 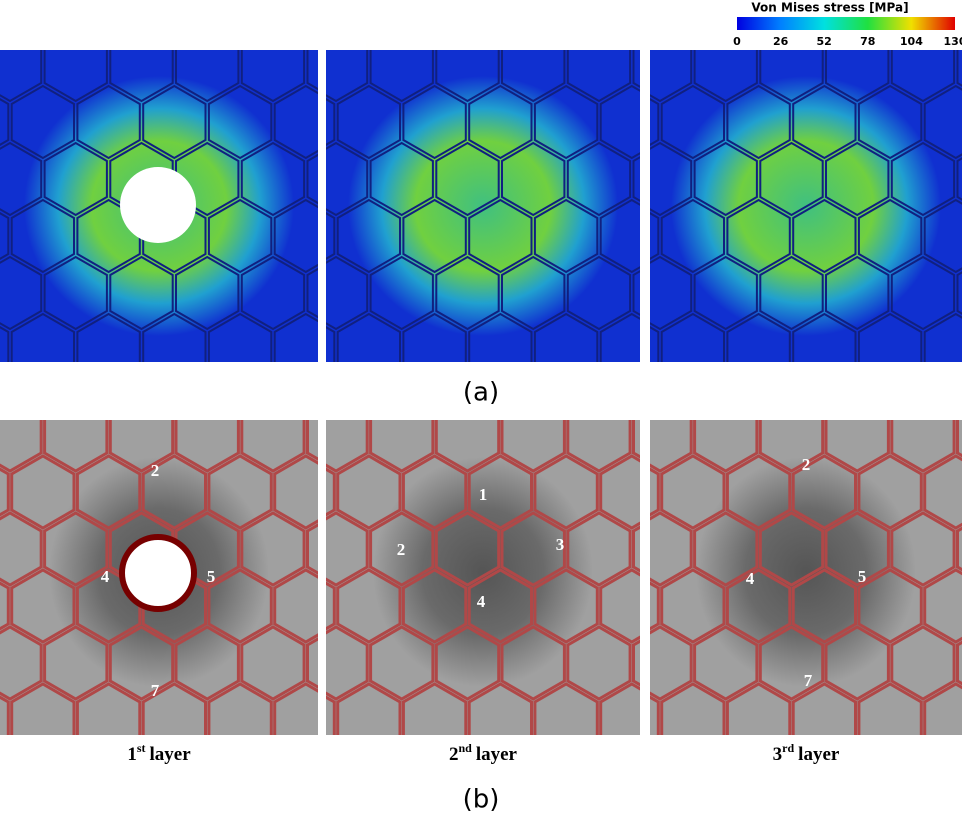 What do you see at coordinates (171, 754) in the screenshot?
I see `layer-text: layer` at bounding box center [171, 754].